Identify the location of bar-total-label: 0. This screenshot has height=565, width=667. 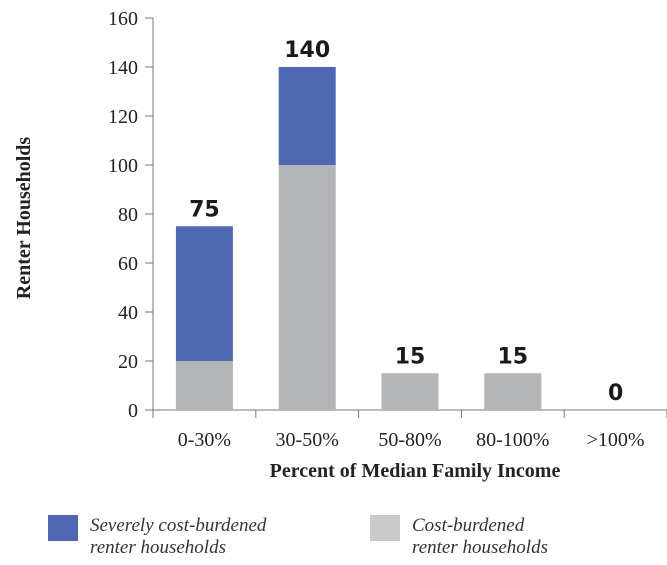
(615, 393).